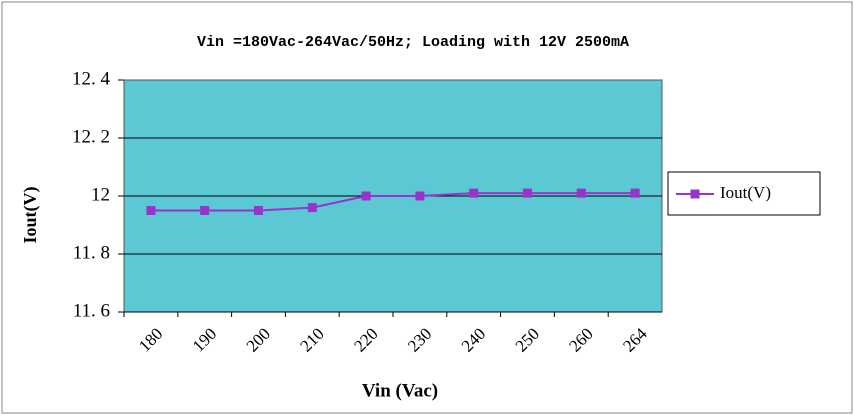  Describe the element at coordinates (100, 194) in the screenshot. I see `y-tick-label: 12` at that location.